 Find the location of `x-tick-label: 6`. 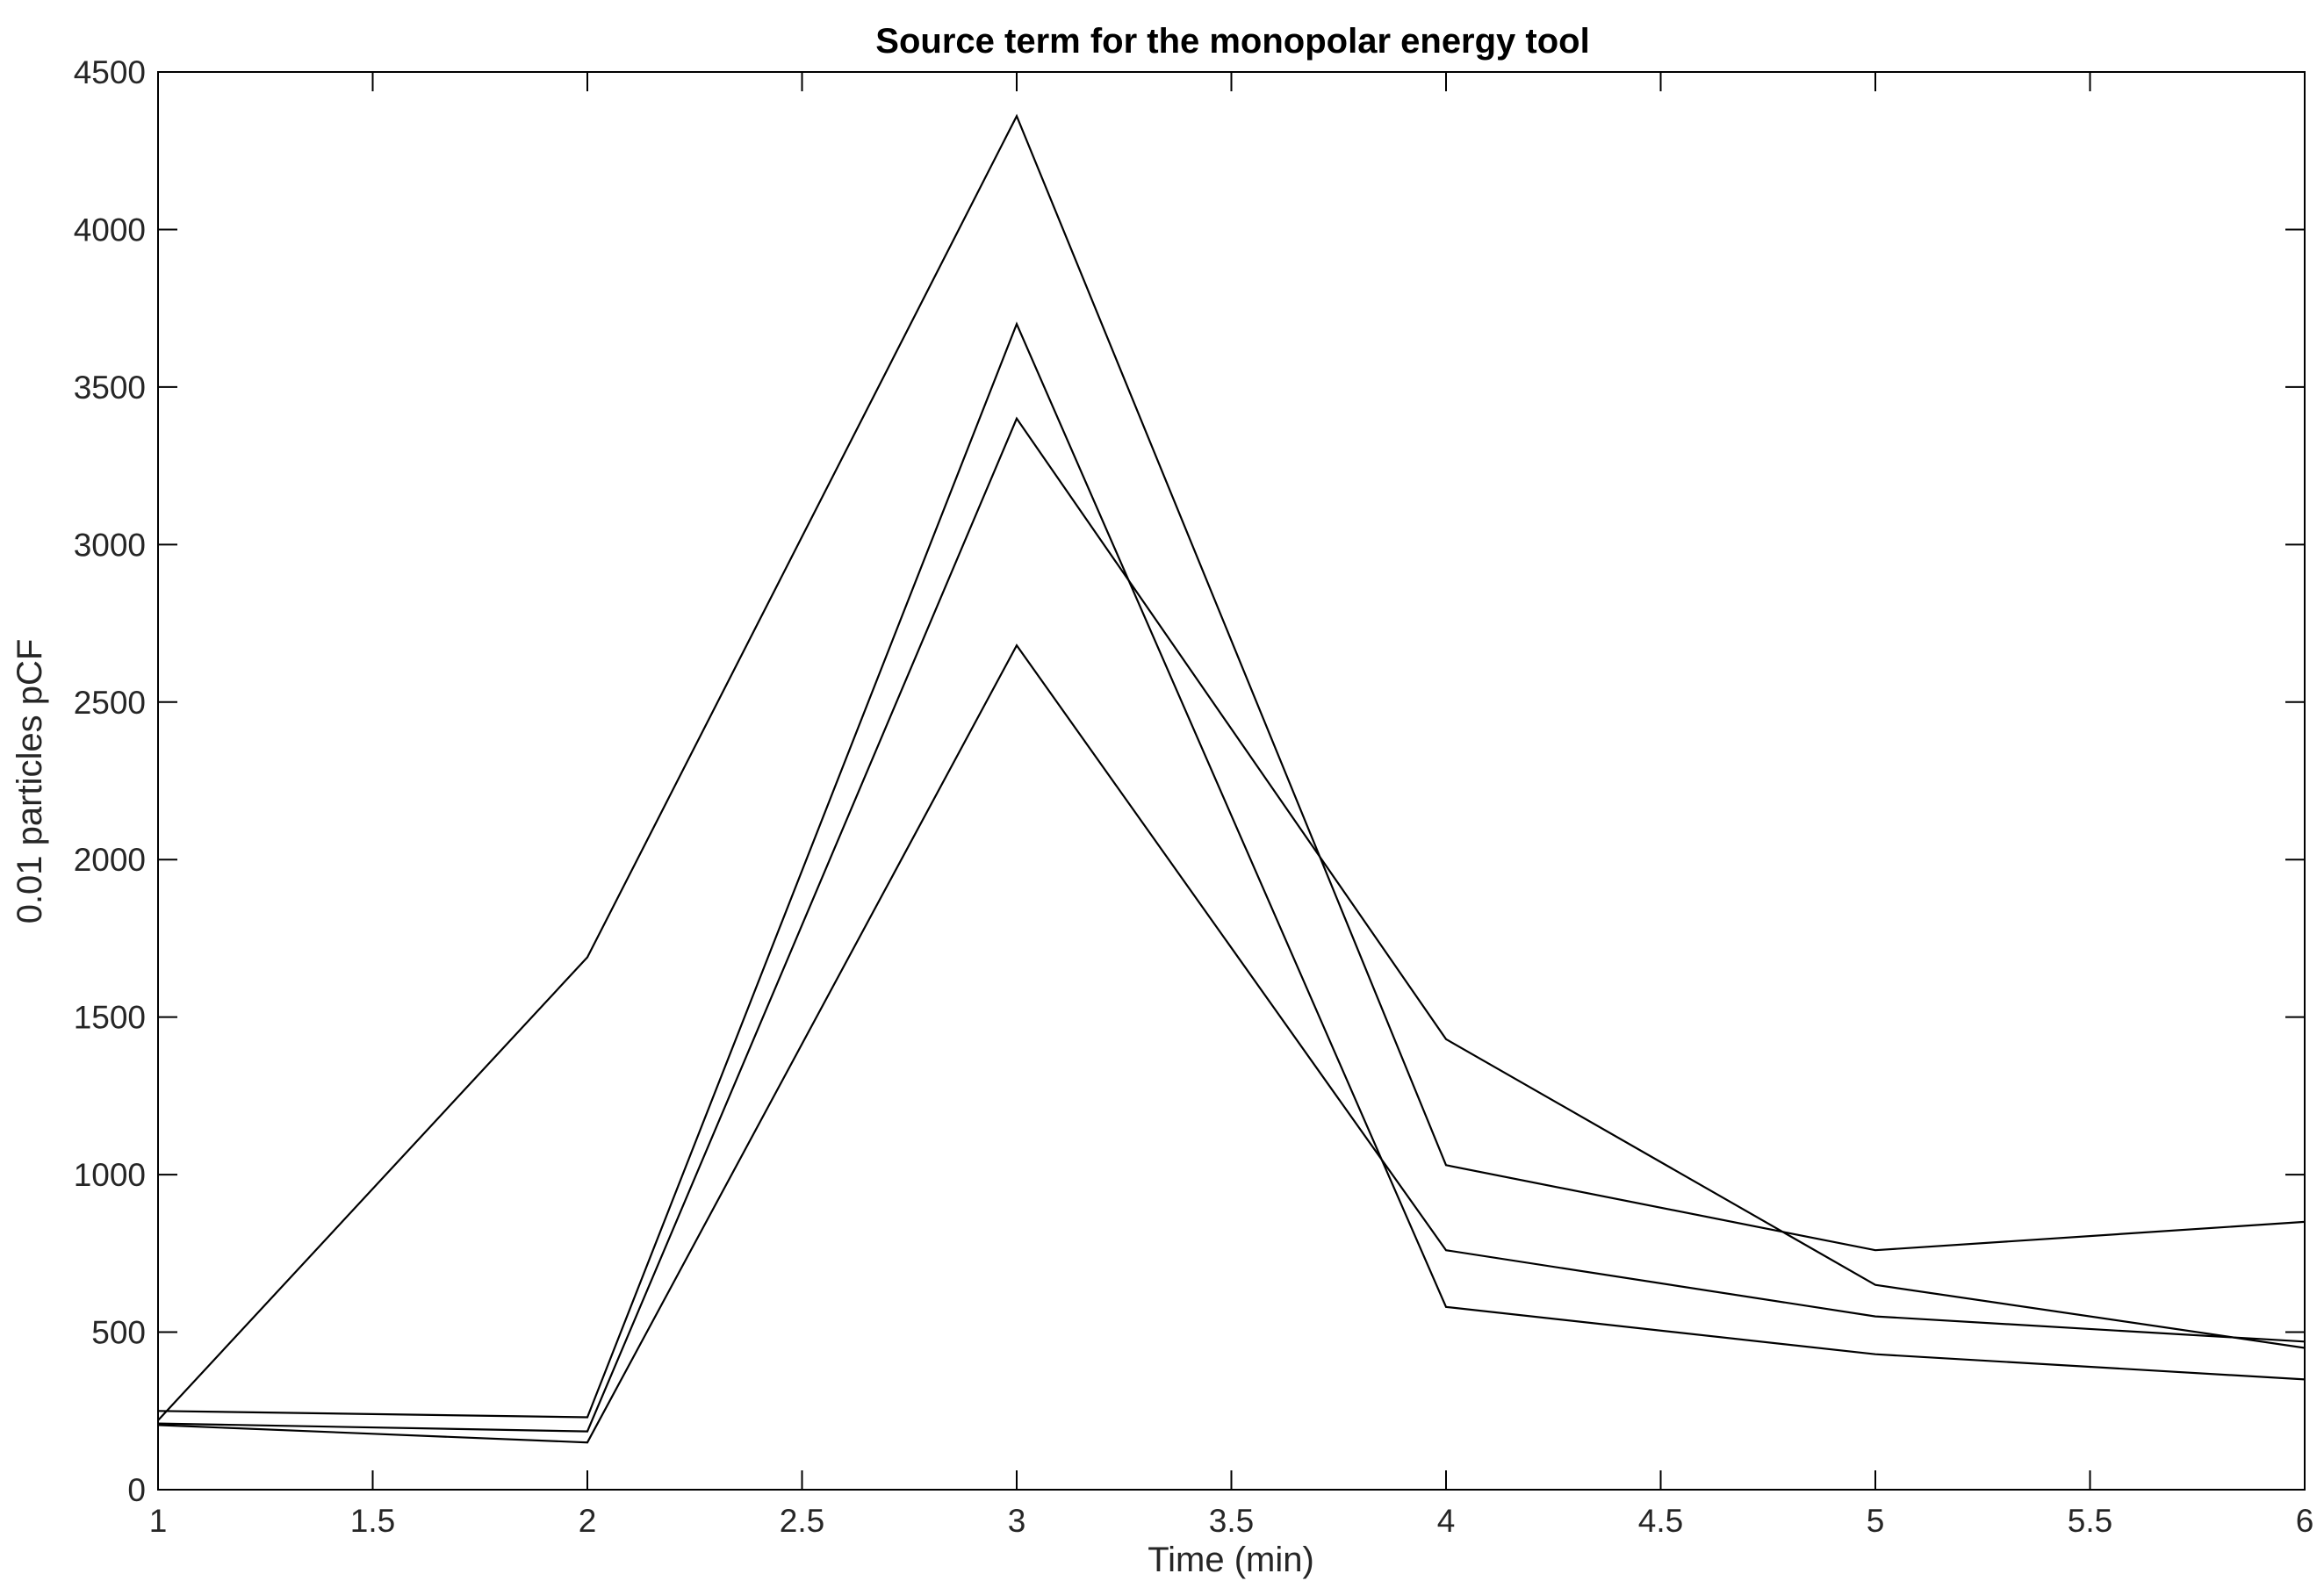

x-tick-label: 6 is located at coordinates (2305, 1521).